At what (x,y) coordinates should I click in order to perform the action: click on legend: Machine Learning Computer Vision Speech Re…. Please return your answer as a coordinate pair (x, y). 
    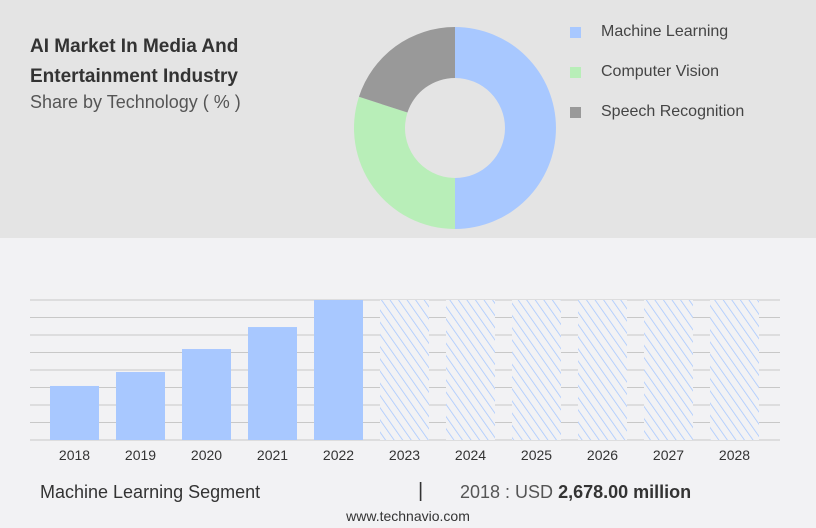
    Looking at the image, I should click on (657, 72).